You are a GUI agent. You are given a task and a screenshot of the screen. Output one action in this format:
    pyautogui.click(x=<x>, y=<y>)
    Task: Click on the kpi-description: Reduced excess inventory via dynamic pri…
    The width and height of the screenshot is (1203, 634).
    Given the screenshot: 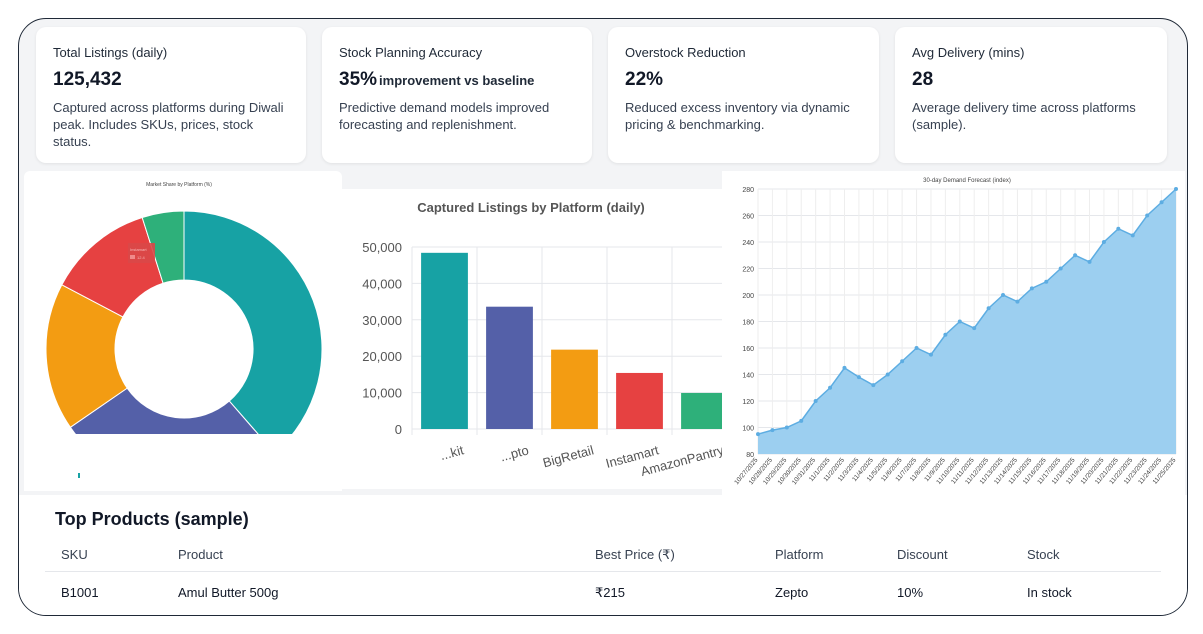 What is the action you would take?
    pyautogui.click(x=737, y=116)
    